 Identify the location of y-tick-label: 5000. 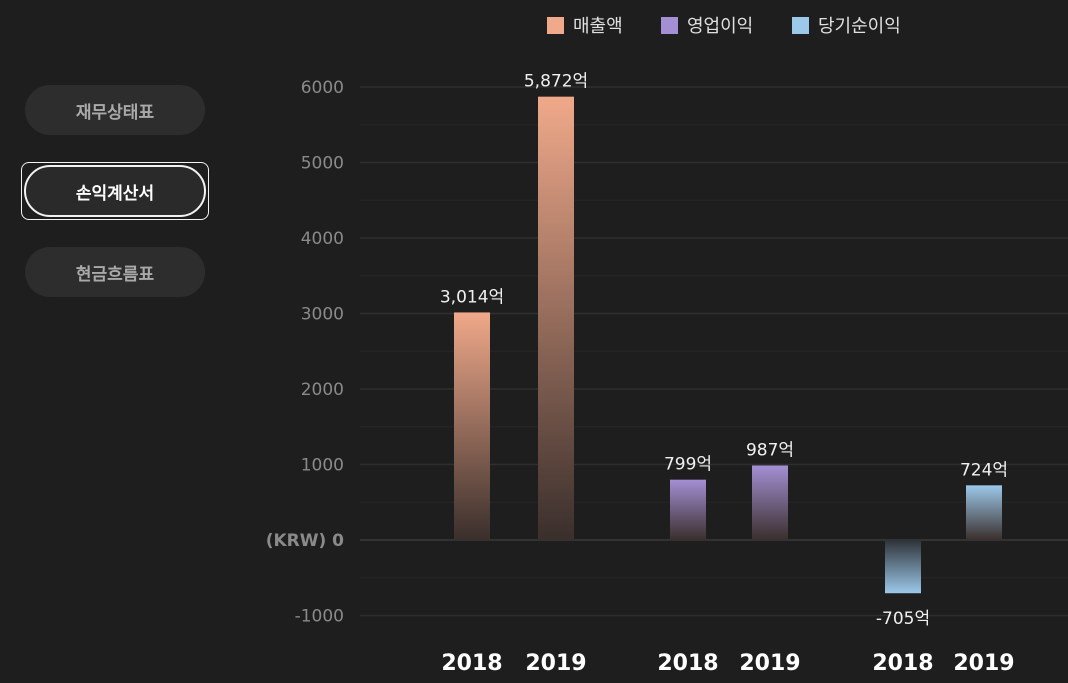
(322, 164).